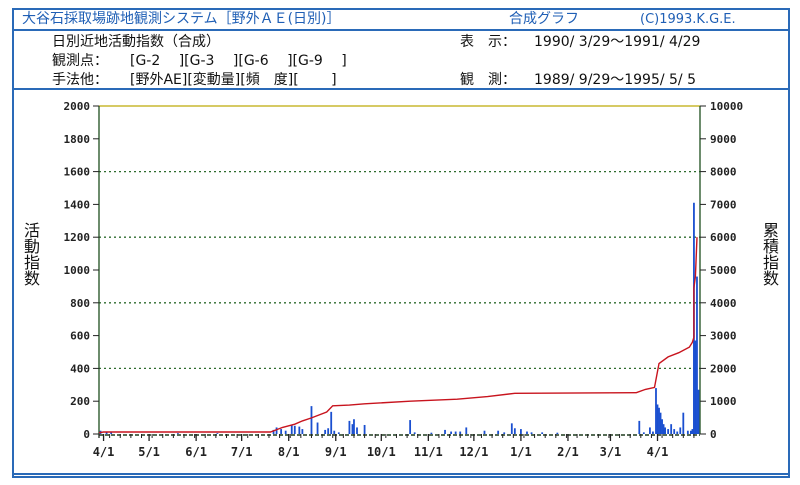  What do you see at coordinates (77, 204) in the screenshot?
I see `y-left-tick-label: 1400` at bounding box center [77, 204].